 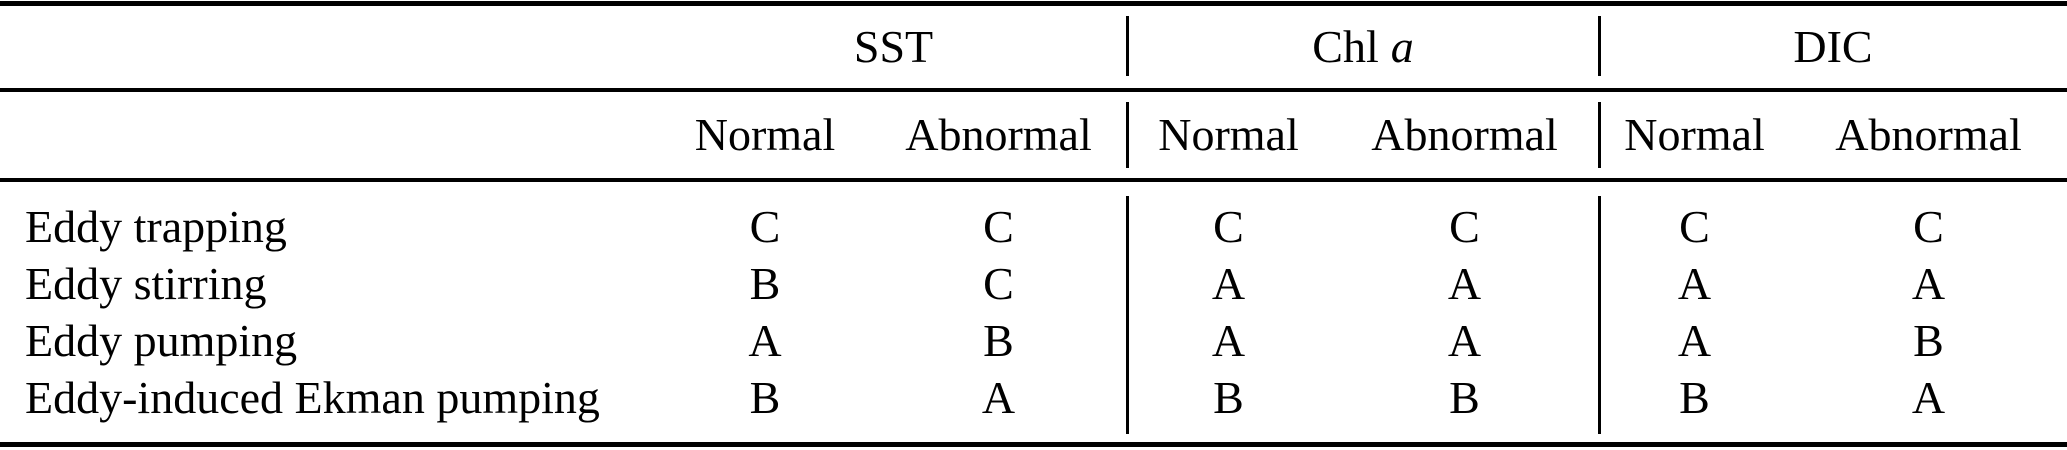 I want to click on cell-dic-normal: B, so click(x=1694, y=397).